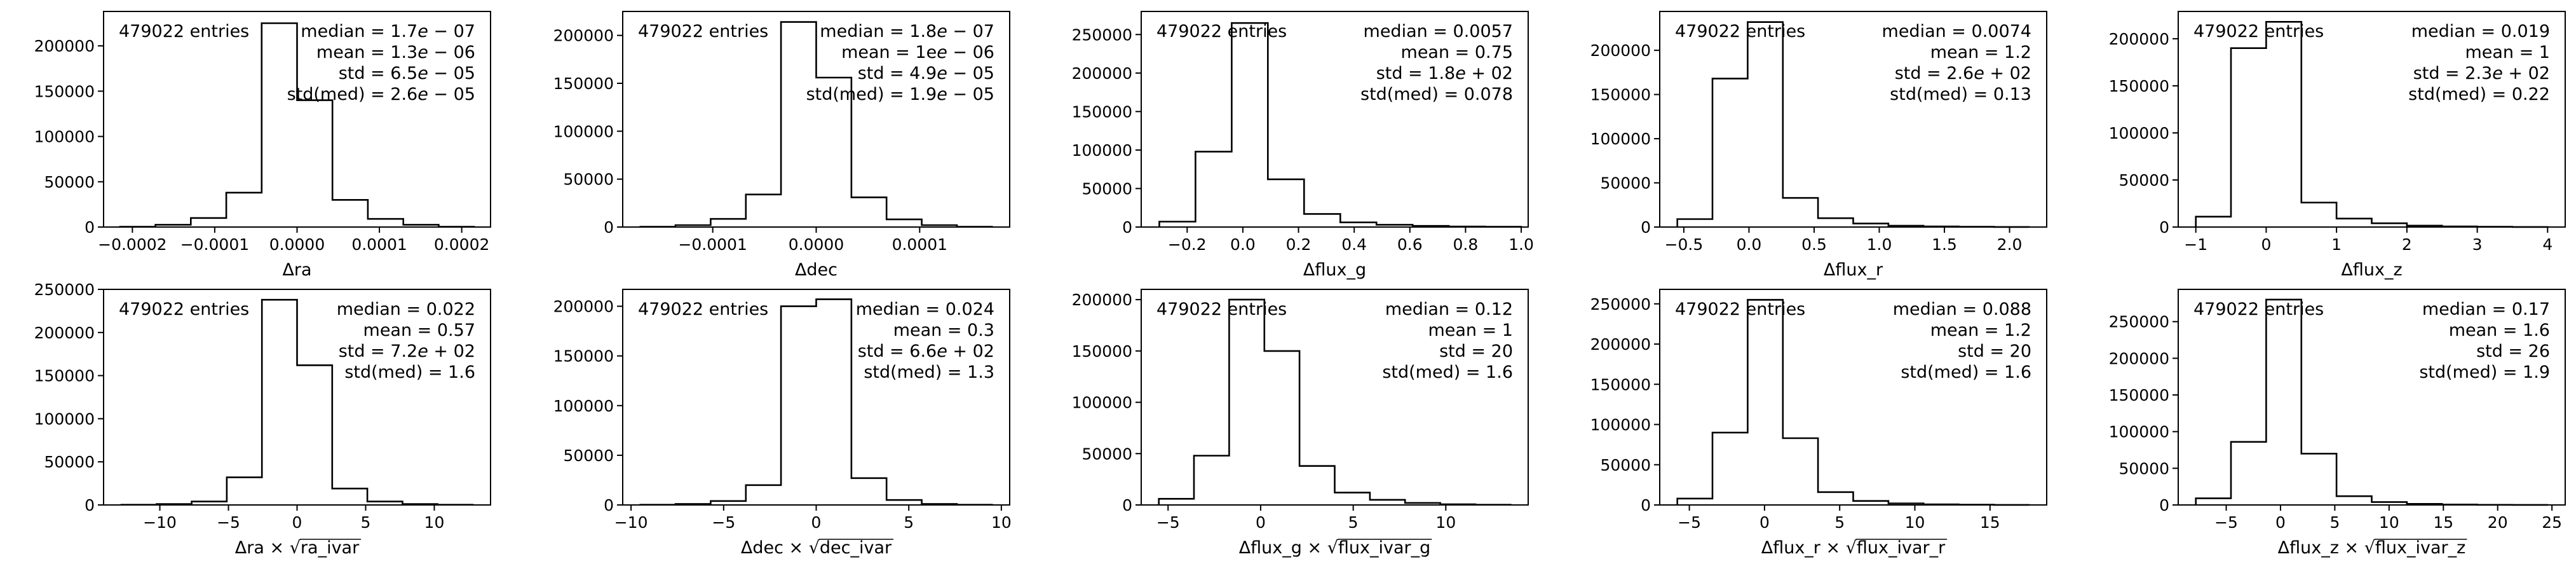  I want to click on stat-annotation: median = 0.12, so click(1449, 309).